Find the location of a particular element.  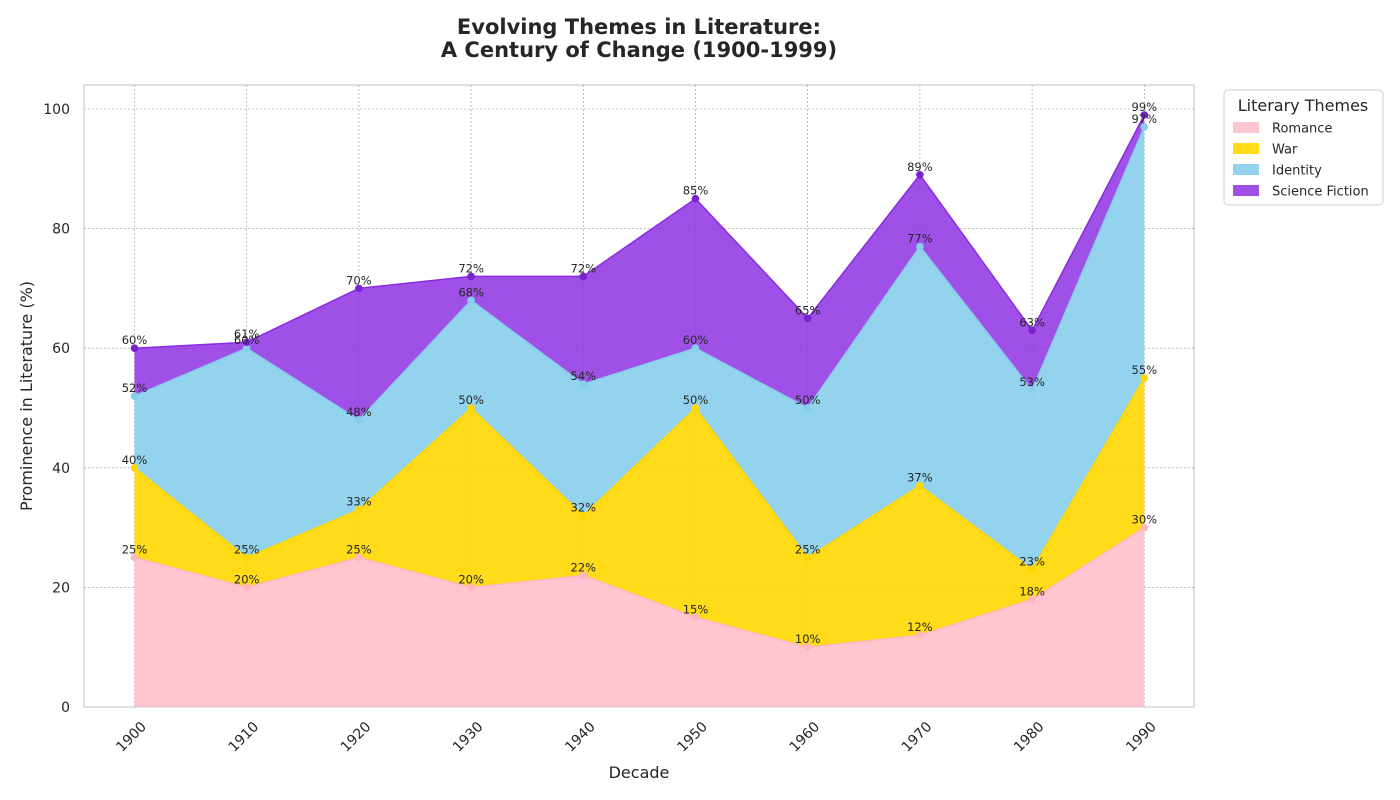

data-label-science-fiction: 60% is located at coordinates (135, 340).